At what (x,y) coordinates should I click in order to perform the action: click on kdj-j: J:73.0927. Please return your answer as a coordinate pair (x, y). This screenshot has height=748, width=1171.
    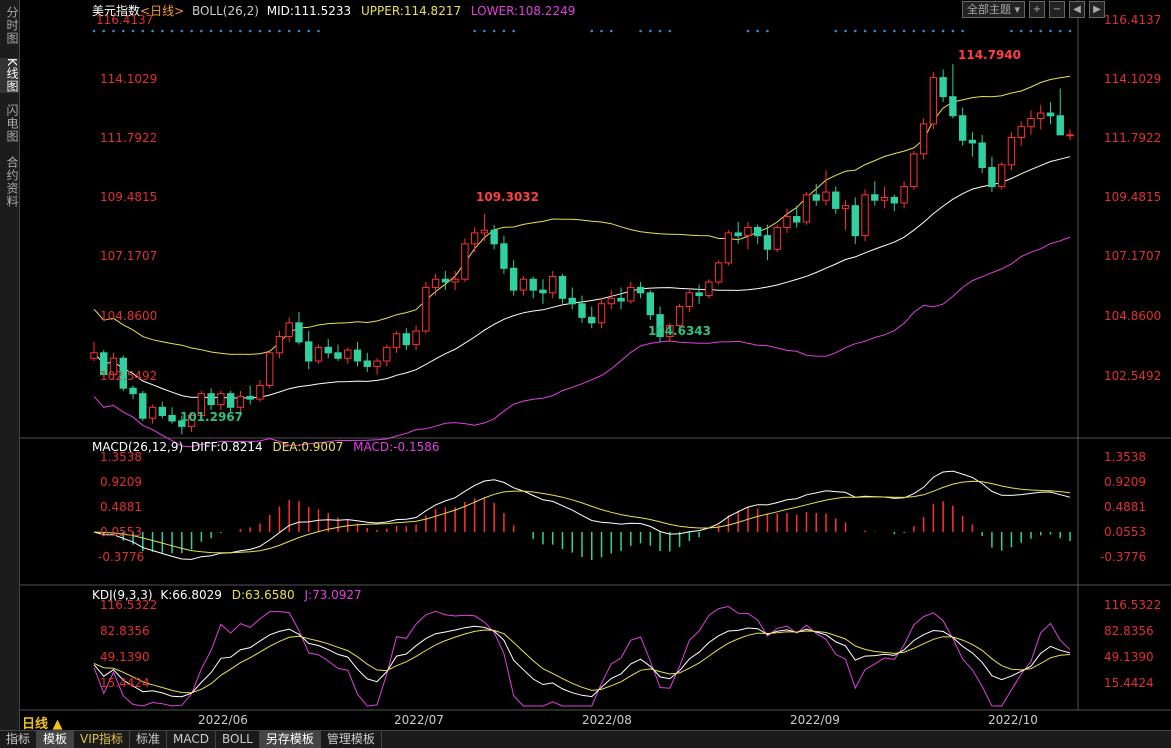
    Looking at the image, I should click on (333, 595).